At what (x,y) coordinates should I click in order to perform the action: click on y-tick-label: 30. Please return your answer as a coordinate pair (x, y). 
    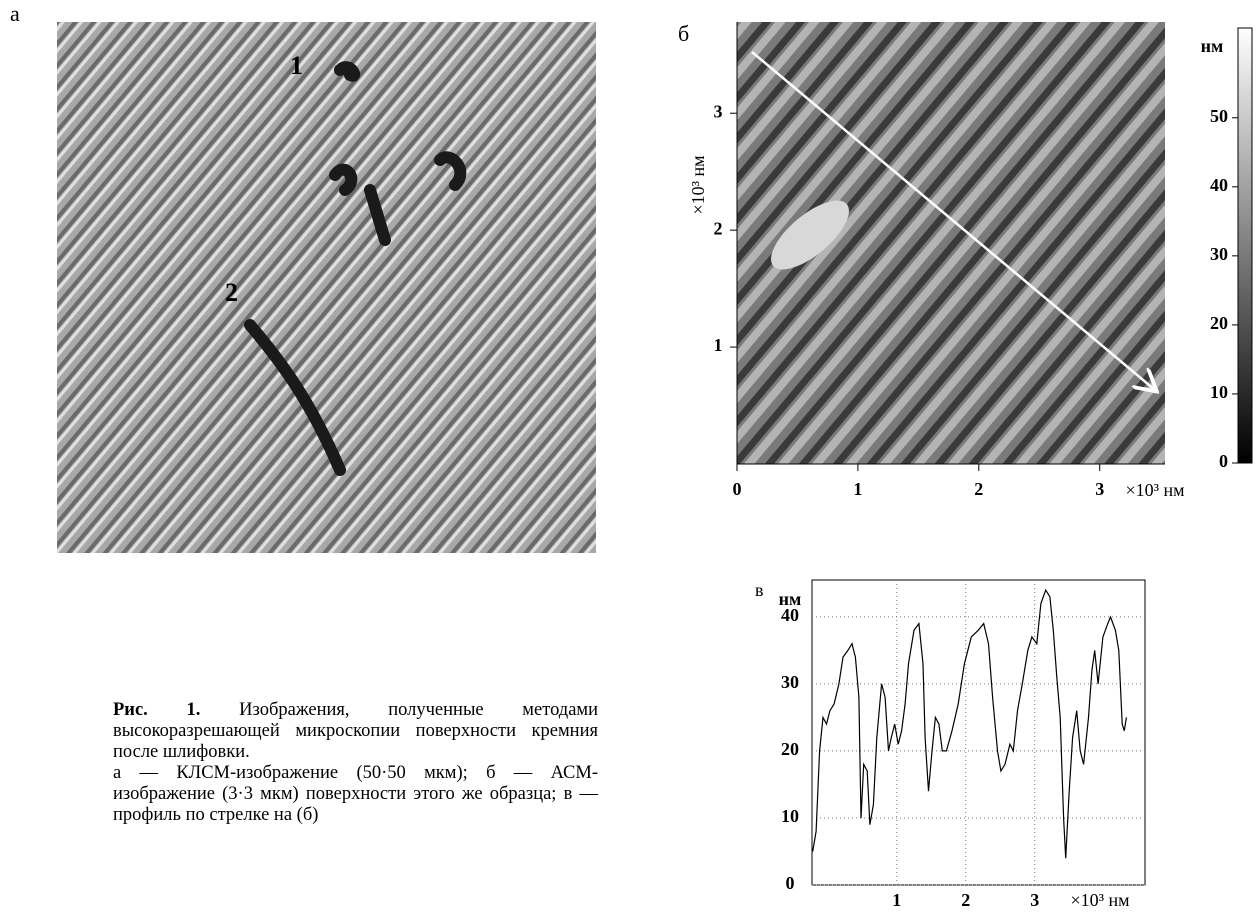
    Looking at the image, I should click on (790, 682).